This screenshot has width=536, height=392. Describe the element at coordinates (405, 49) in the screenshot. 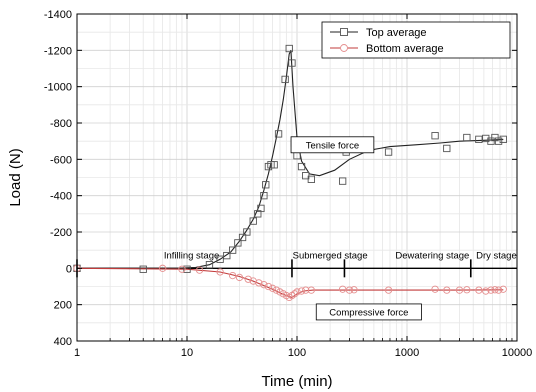

I see `legend-label-bottom: Bottom average` at that location.